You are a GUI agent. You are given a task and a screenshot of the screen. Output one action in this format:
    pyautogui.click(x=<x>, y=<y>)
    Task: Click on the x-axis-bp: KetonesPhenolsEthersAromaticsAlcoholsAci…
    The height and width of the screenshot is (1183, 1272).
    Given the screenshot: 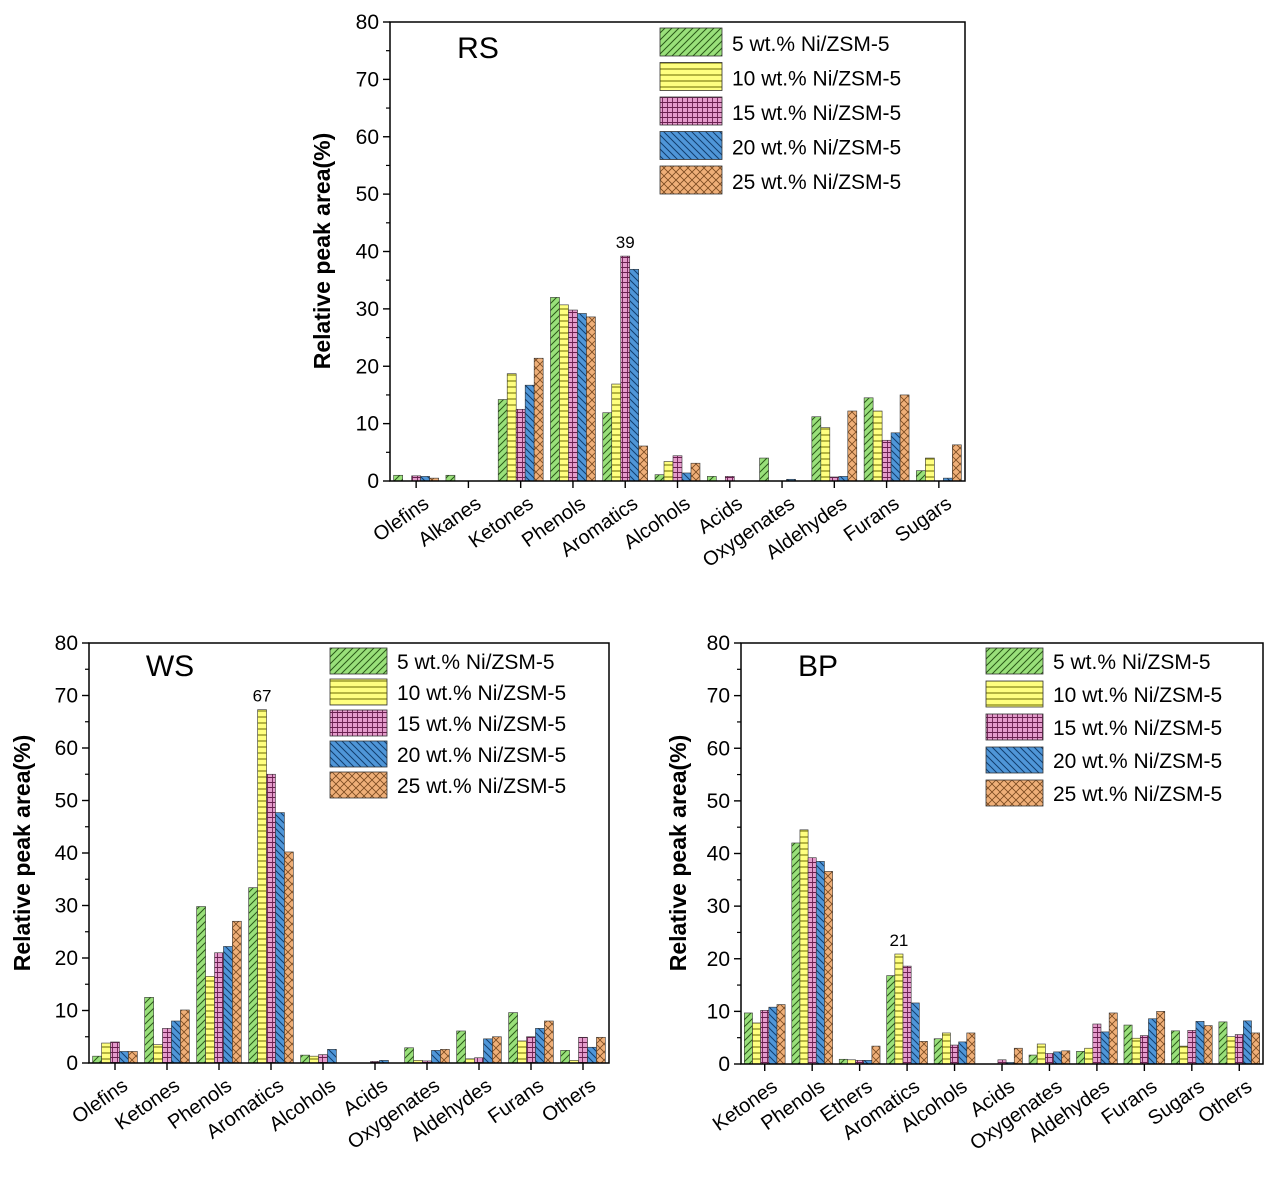 What is the action you would take?
    pyautogui.click(x=982, y=1109)
    